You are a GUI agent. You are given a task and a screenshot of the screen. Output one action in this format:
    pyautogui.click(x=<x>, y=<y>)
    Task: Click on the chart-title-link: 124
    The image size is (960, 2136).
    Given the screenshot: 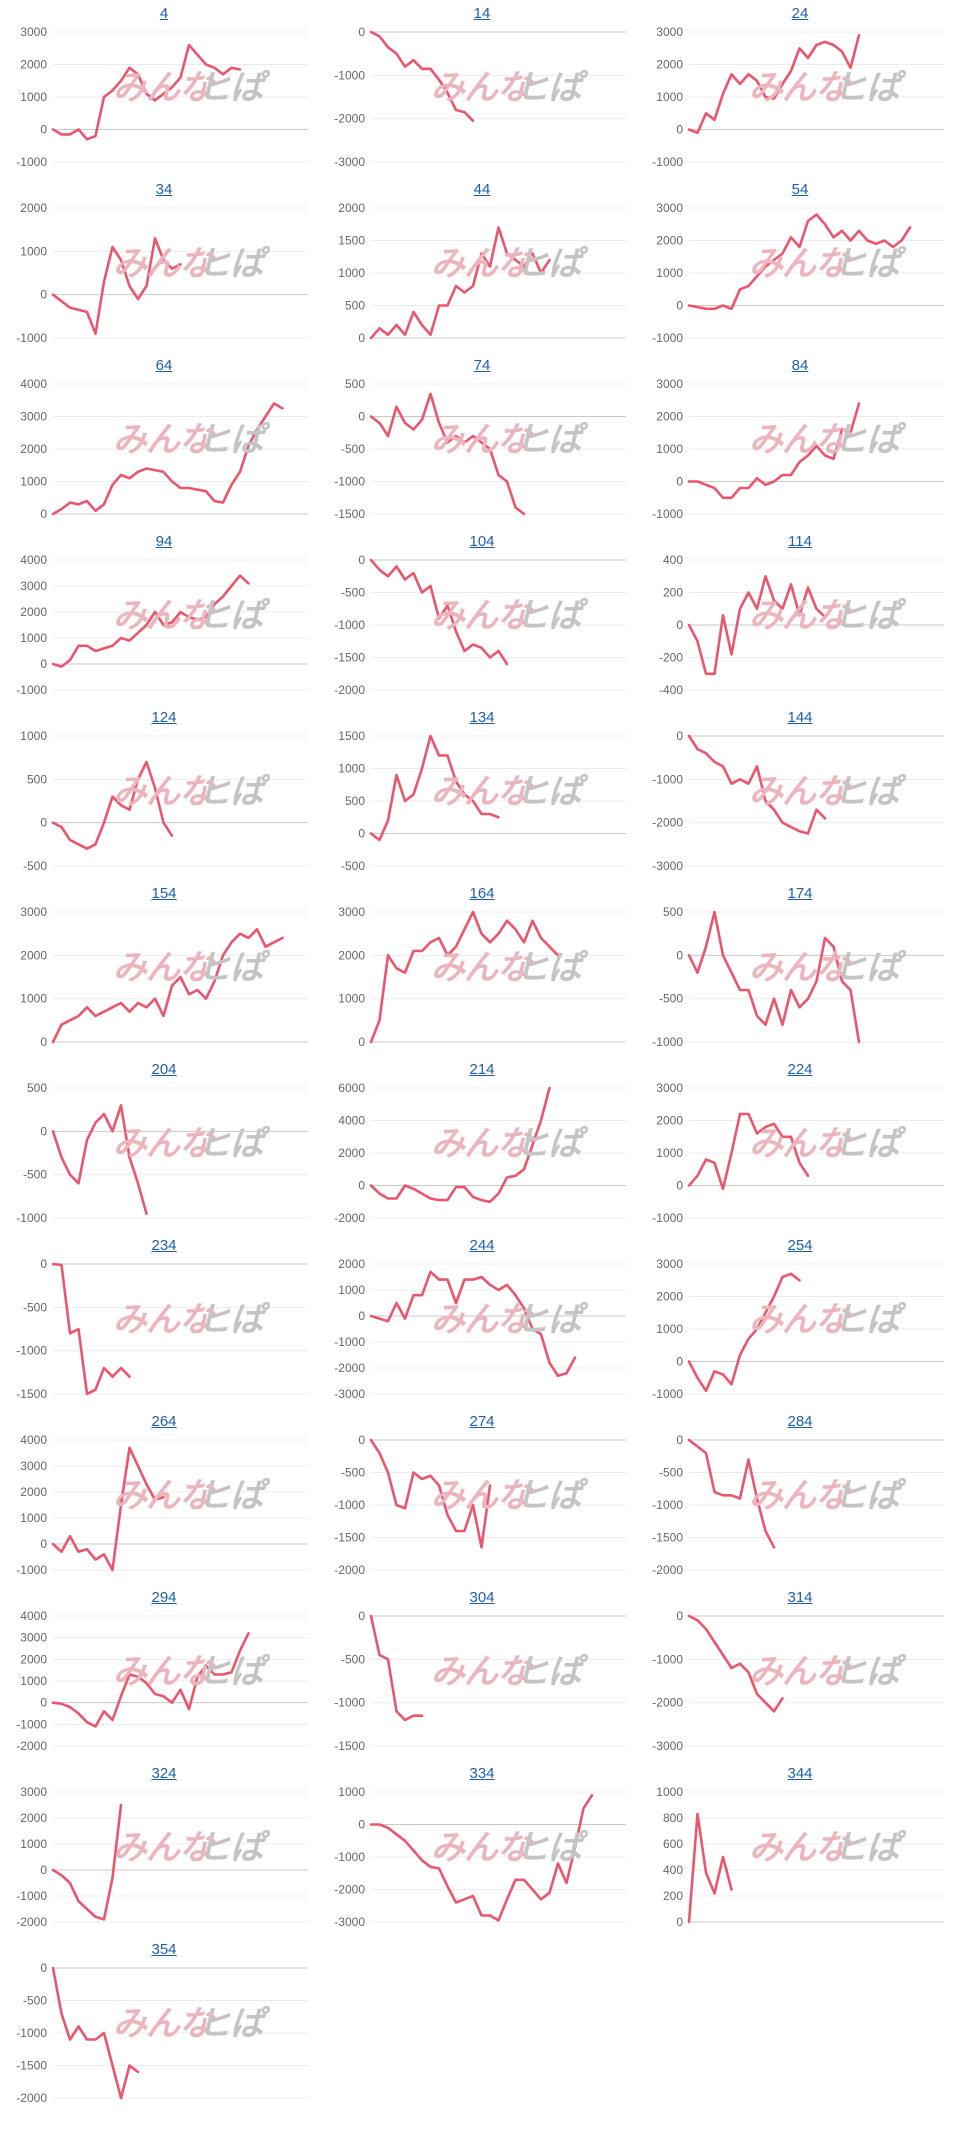 What is the action you would take?
    pyautogui.click(x=164, y=717)
    